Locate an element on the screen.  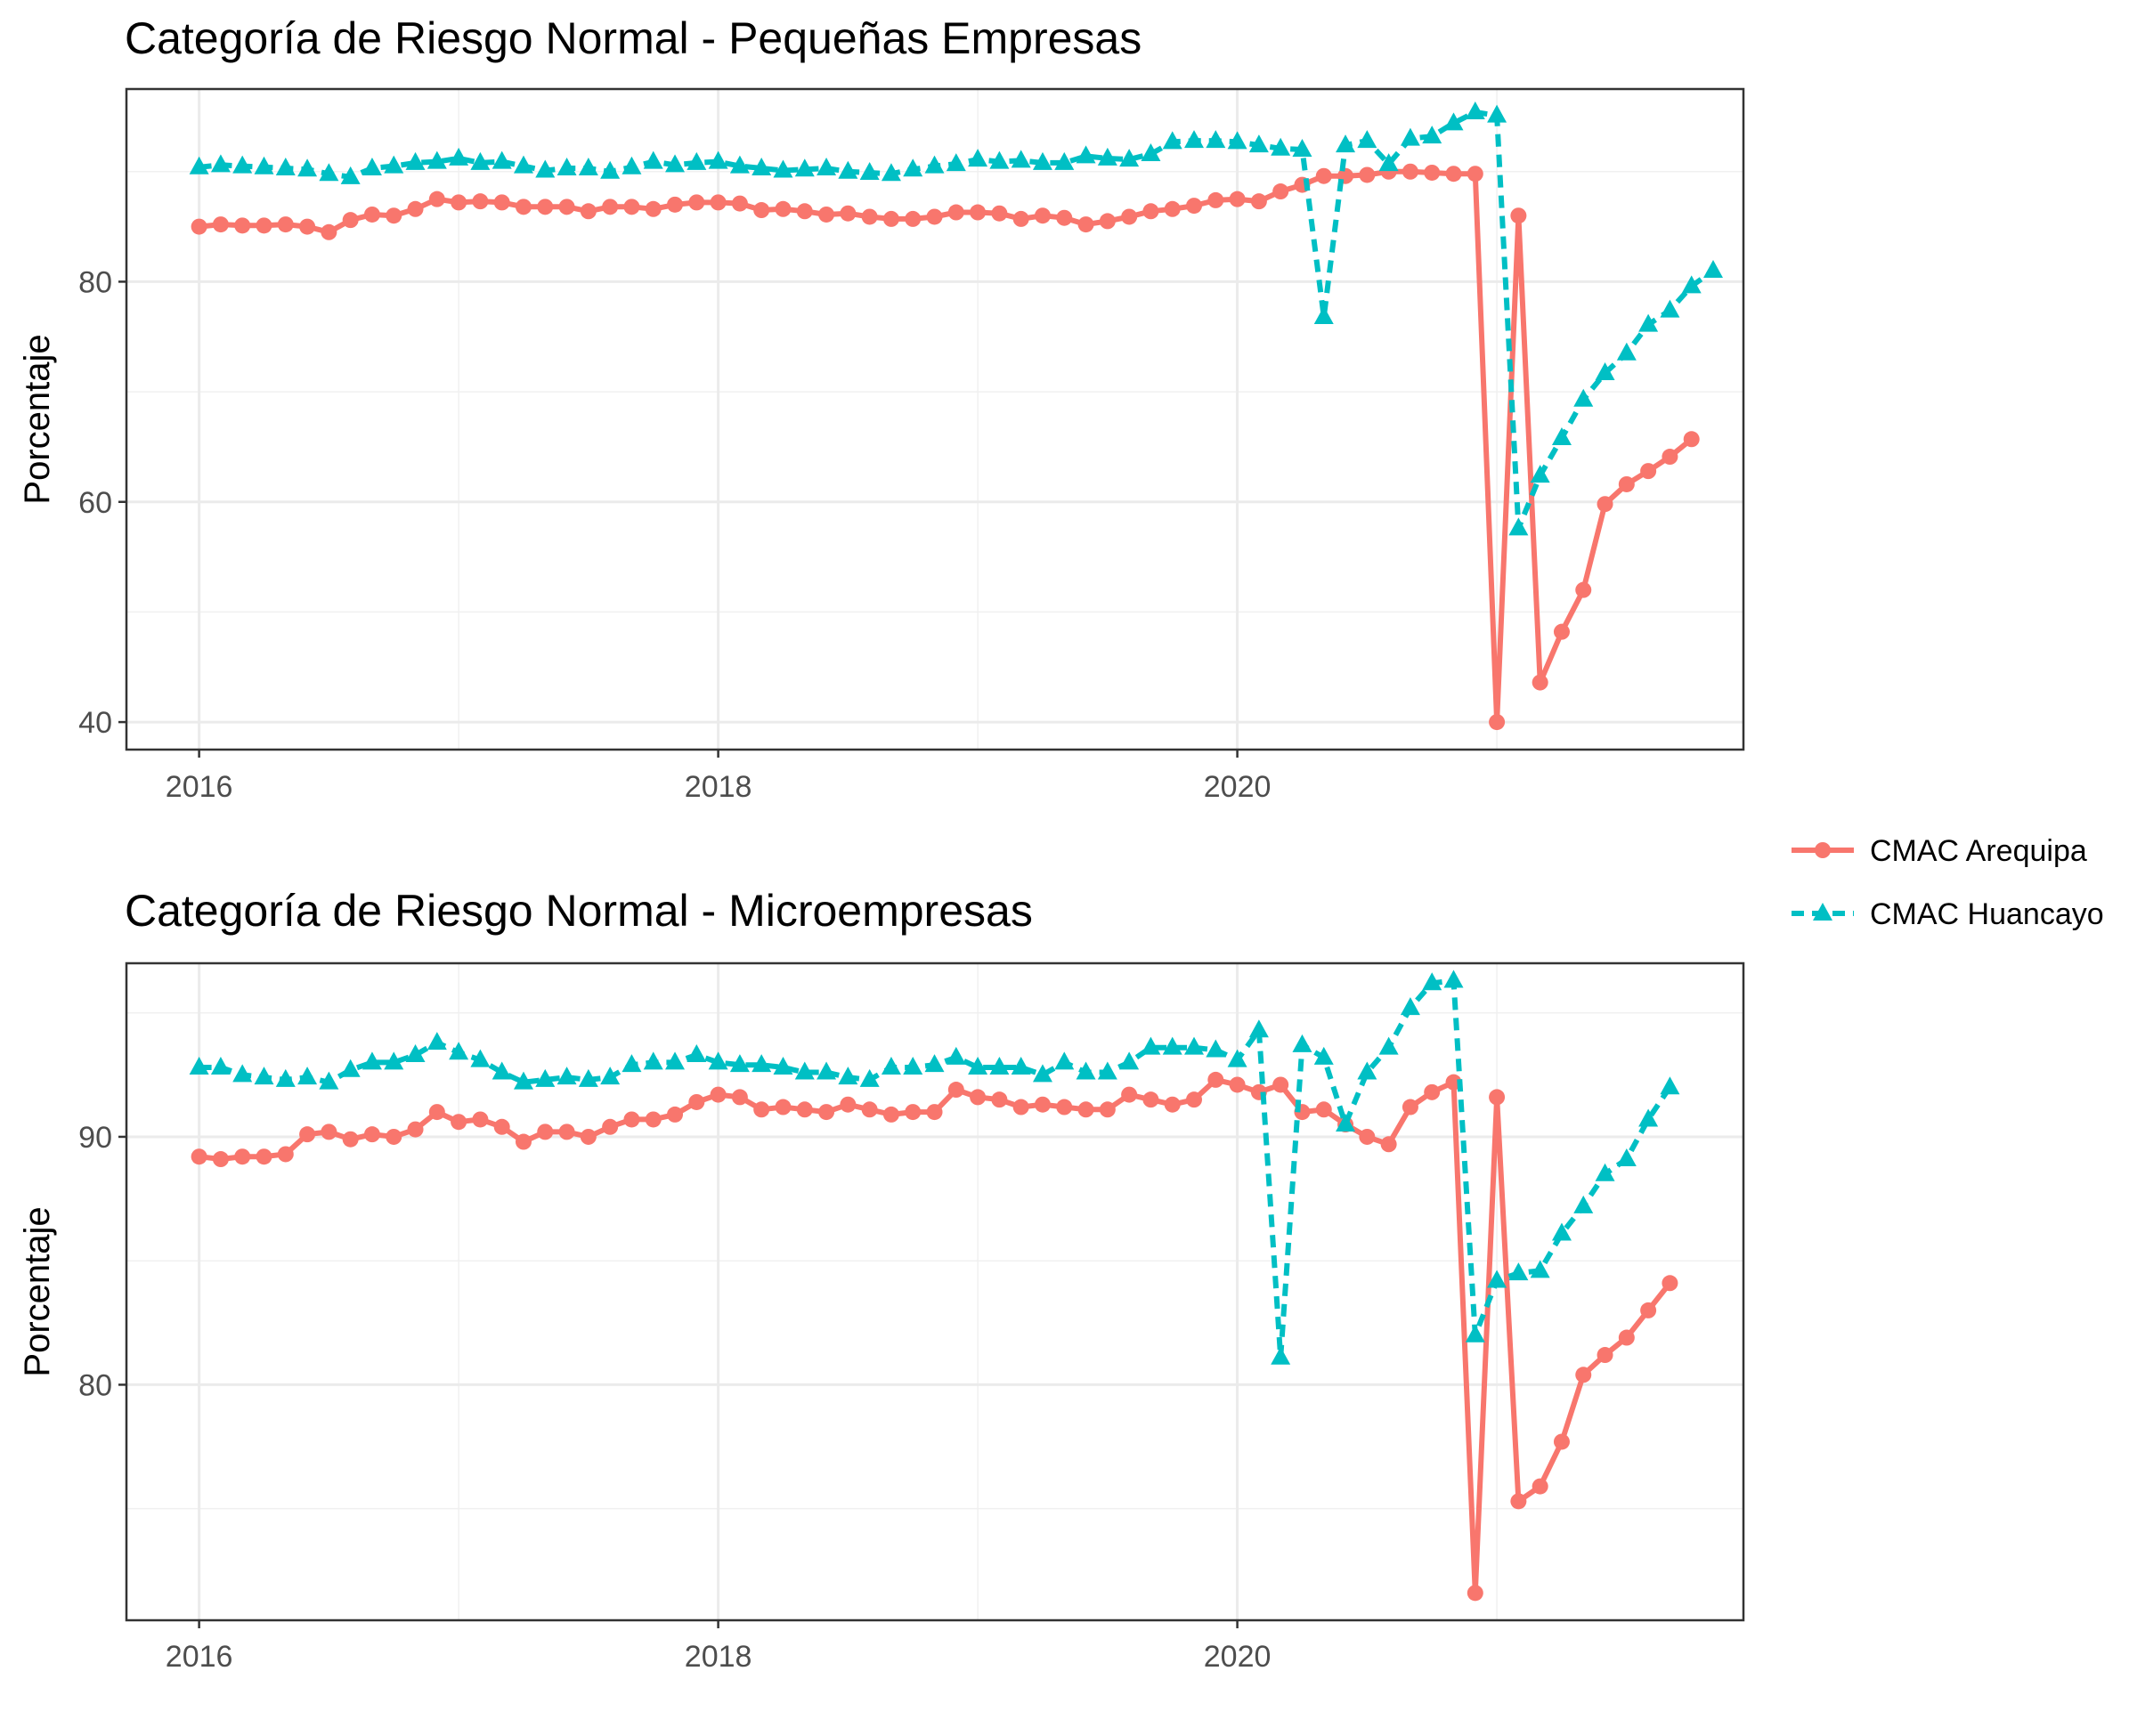
legend: CMAC Arequipa CMAC Huancayo is located at coordinates (1948, 882).